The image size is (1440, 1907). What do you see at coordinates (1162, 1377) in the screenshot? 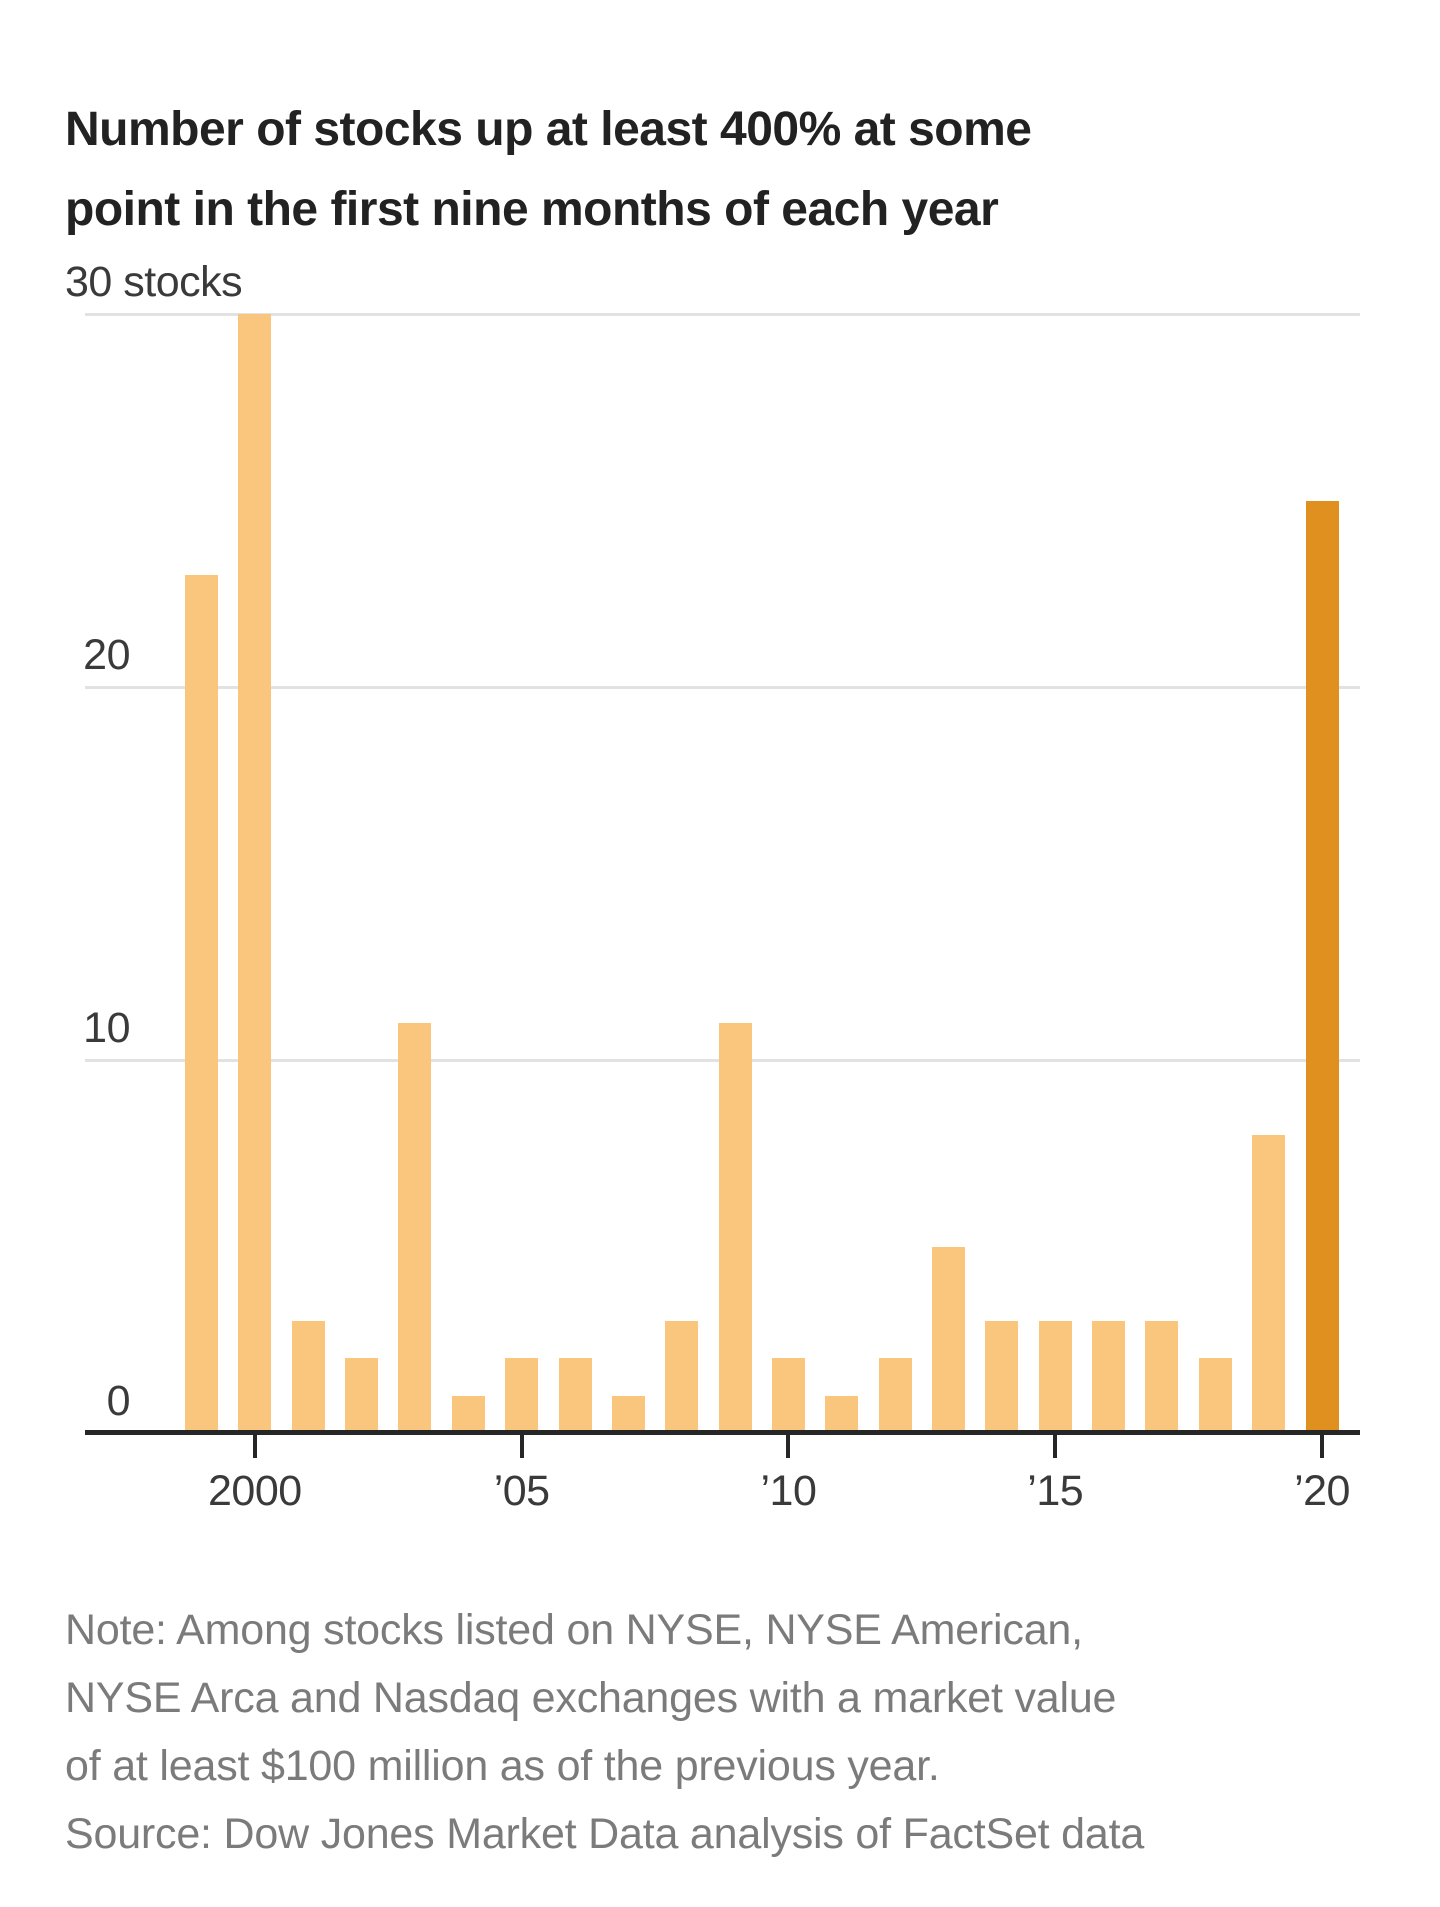
I see `bar-2017` at bounding box center [1162, 1377].